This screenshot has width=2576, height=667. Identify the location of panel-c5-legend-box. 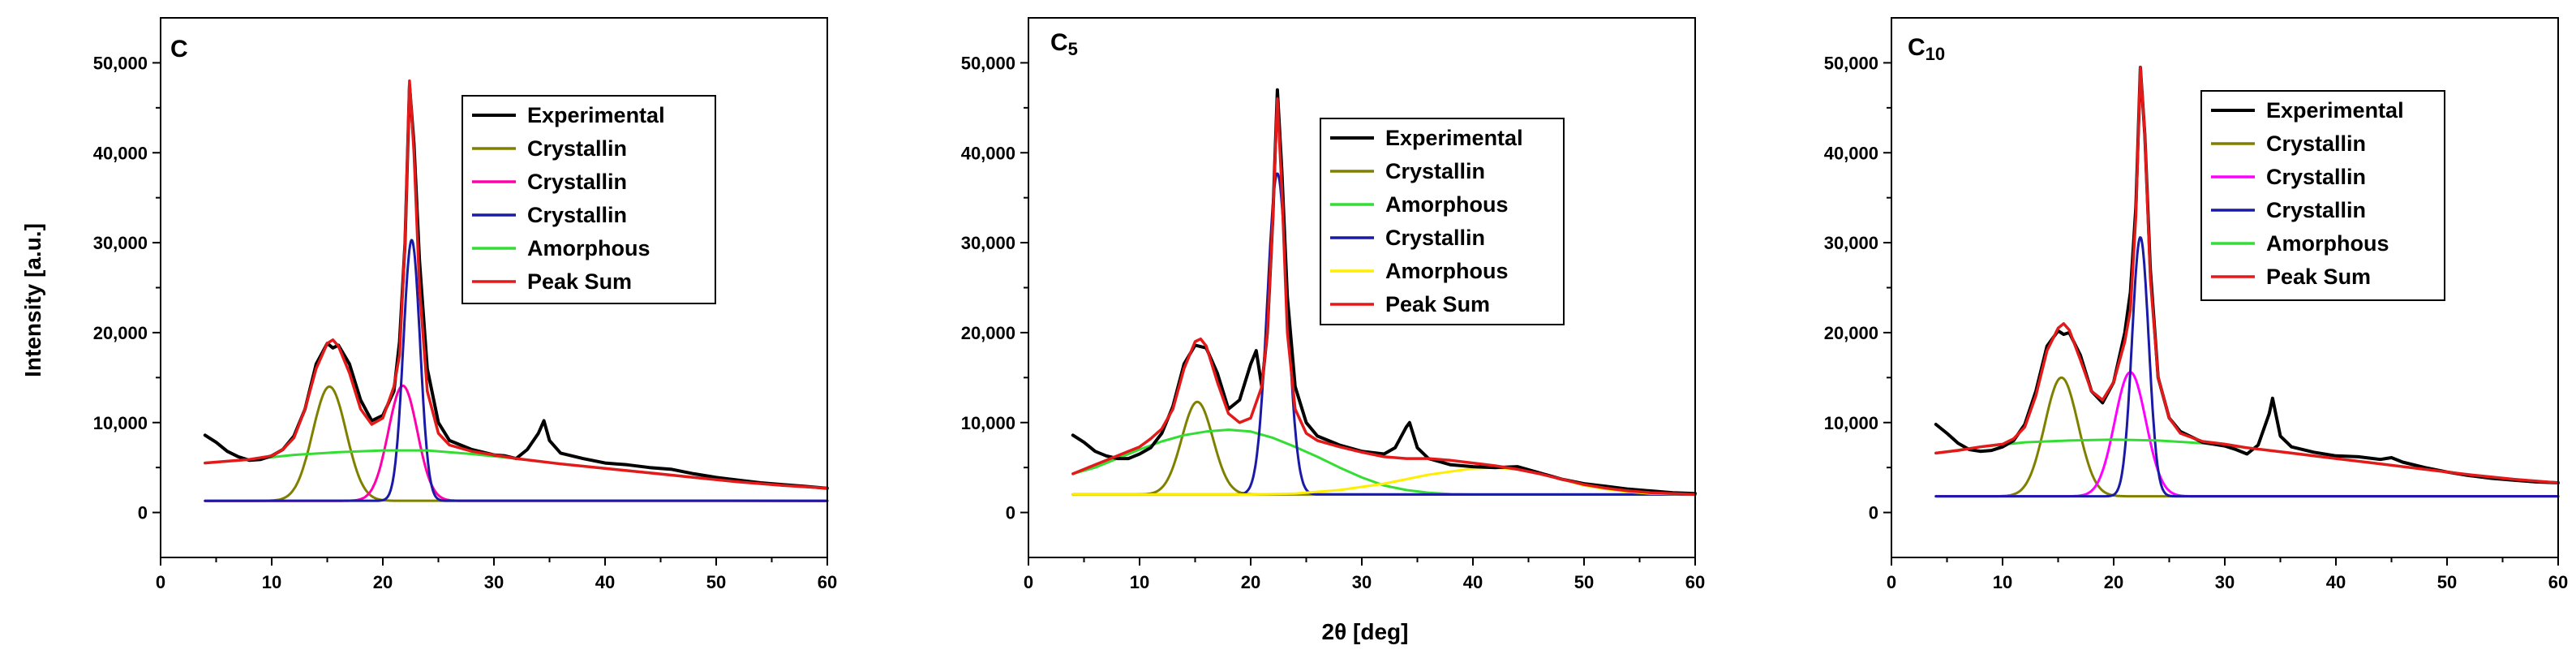
(1442, 221).